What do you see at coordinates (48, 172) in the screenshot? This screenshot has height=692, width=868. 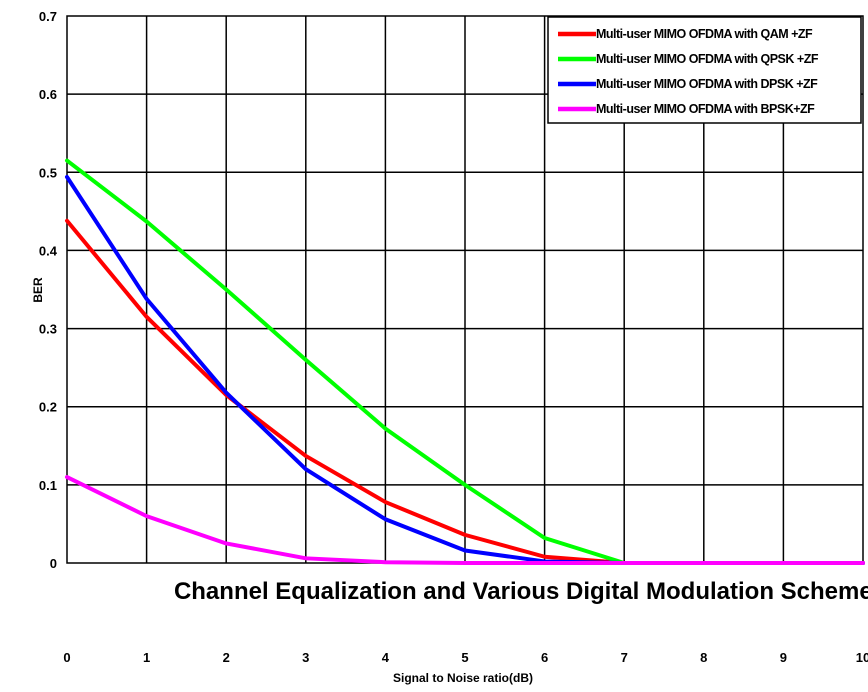 I see `y-tick-label: 0.5` at bounding box center [48, 172].